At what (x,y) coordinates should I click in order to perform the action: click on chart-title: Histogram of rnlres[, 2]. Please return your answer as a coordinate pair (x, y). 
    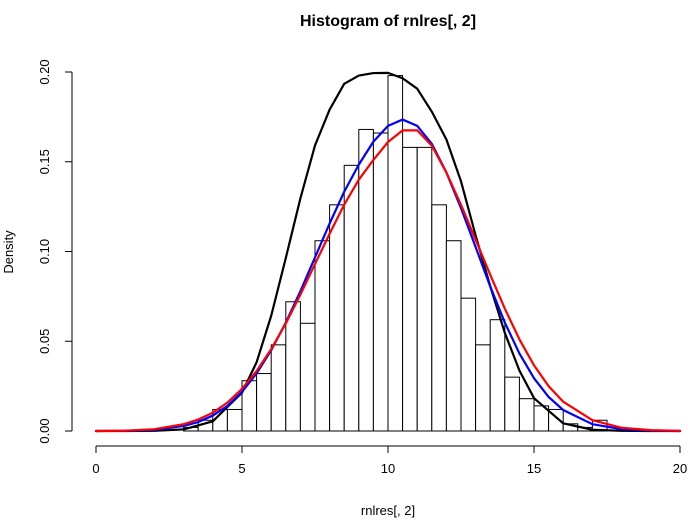
    Looking at the image, I should click on (388, 21).